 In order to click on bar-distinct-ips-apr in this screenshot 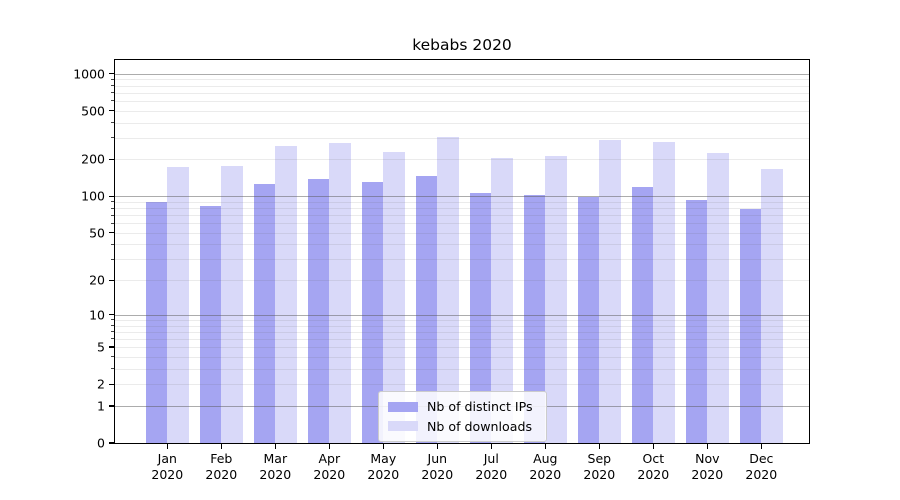, I will do `click(318, 310)`.